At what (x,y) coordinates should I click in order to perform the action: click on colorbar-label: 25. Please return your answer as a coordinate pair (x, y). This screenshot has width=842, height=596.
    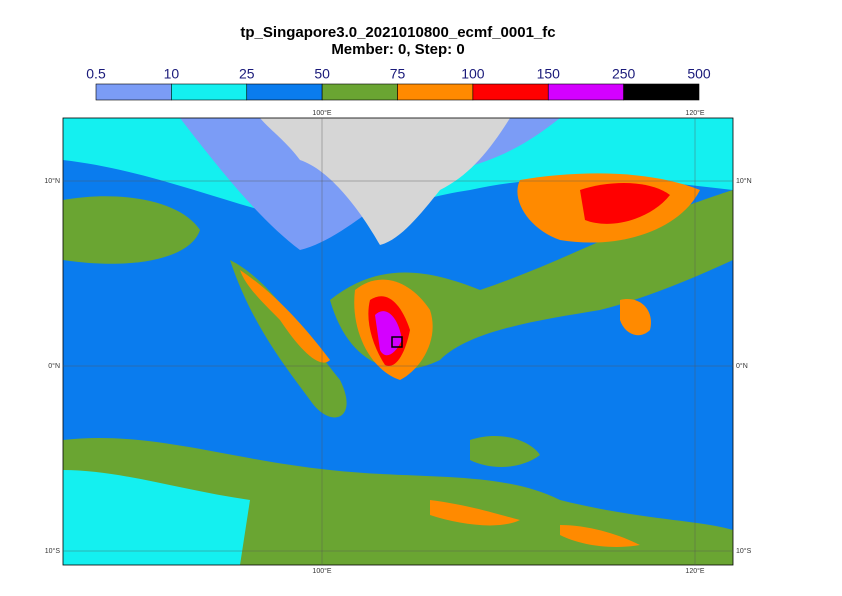
    Looking at the image, I should click on (247, 74).